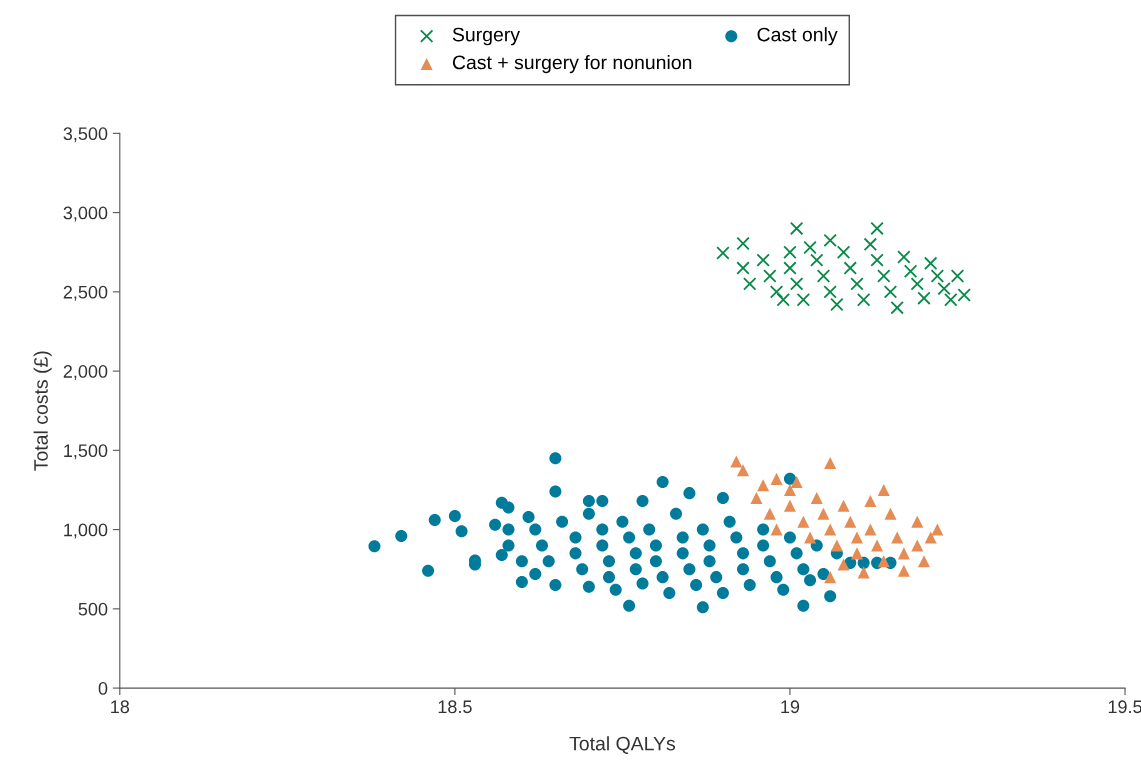  Describe the element at coordinates (455, 707) in the screenshot. I see `x-tick-label: 18.5` at that location.